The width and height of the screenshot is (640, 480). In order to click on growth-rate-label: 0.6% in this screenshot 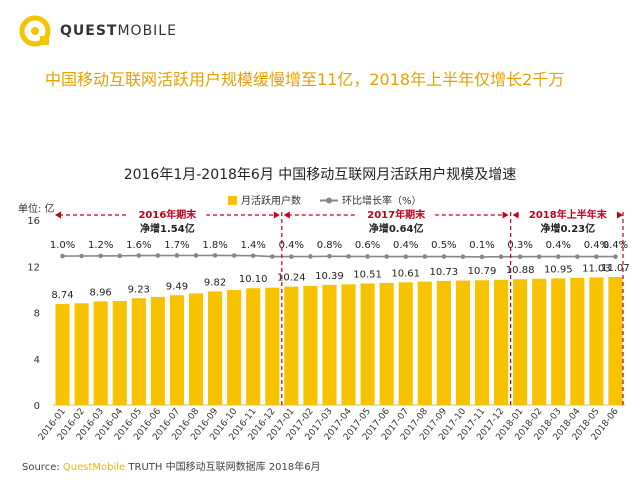, I will do `click(367, 245)`.